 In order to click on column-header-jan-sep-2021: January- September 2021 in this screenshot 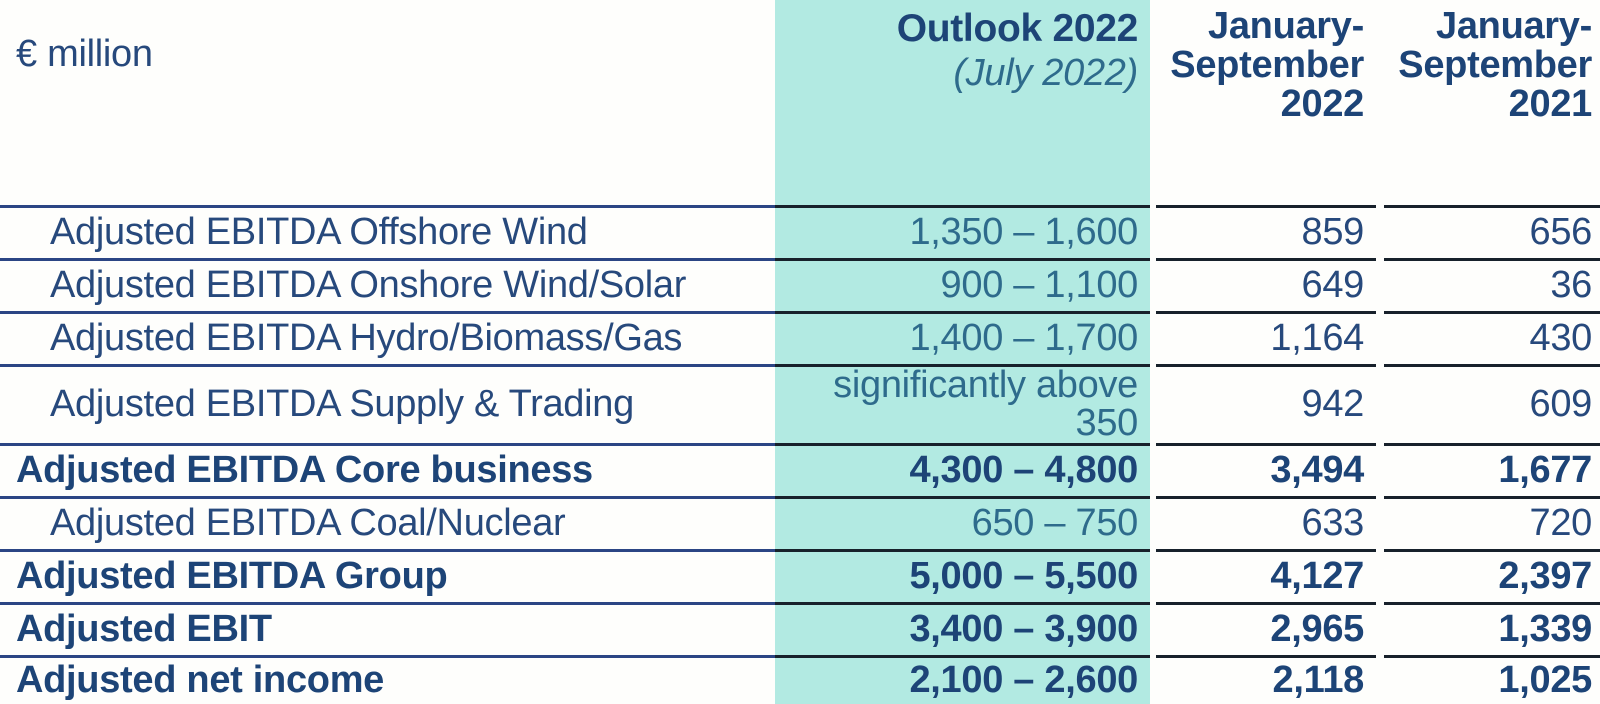, I will do `click(1495, 65)`.